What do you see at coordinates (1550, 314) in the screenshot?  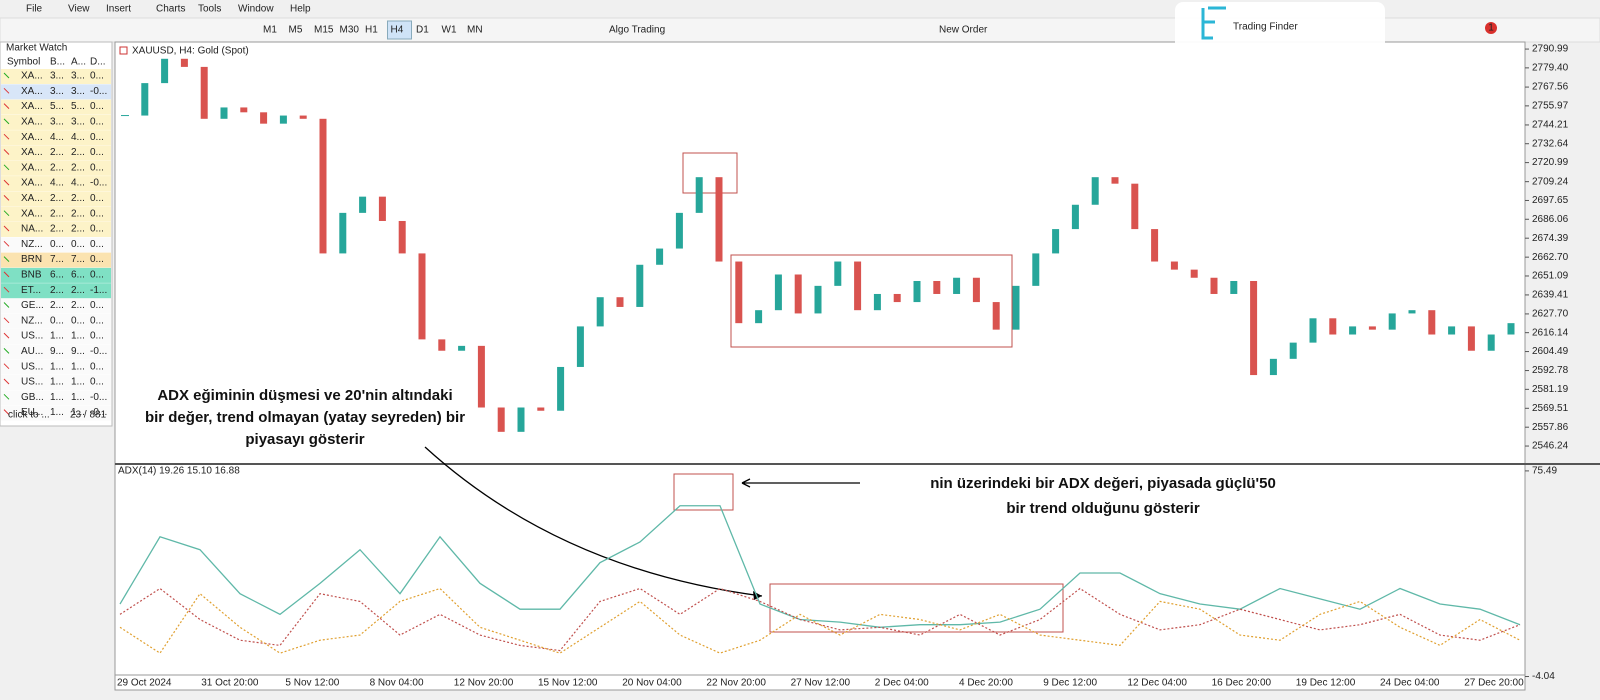 I see `y-tick-label: 2627.70` at bounding box center [1550, 314].